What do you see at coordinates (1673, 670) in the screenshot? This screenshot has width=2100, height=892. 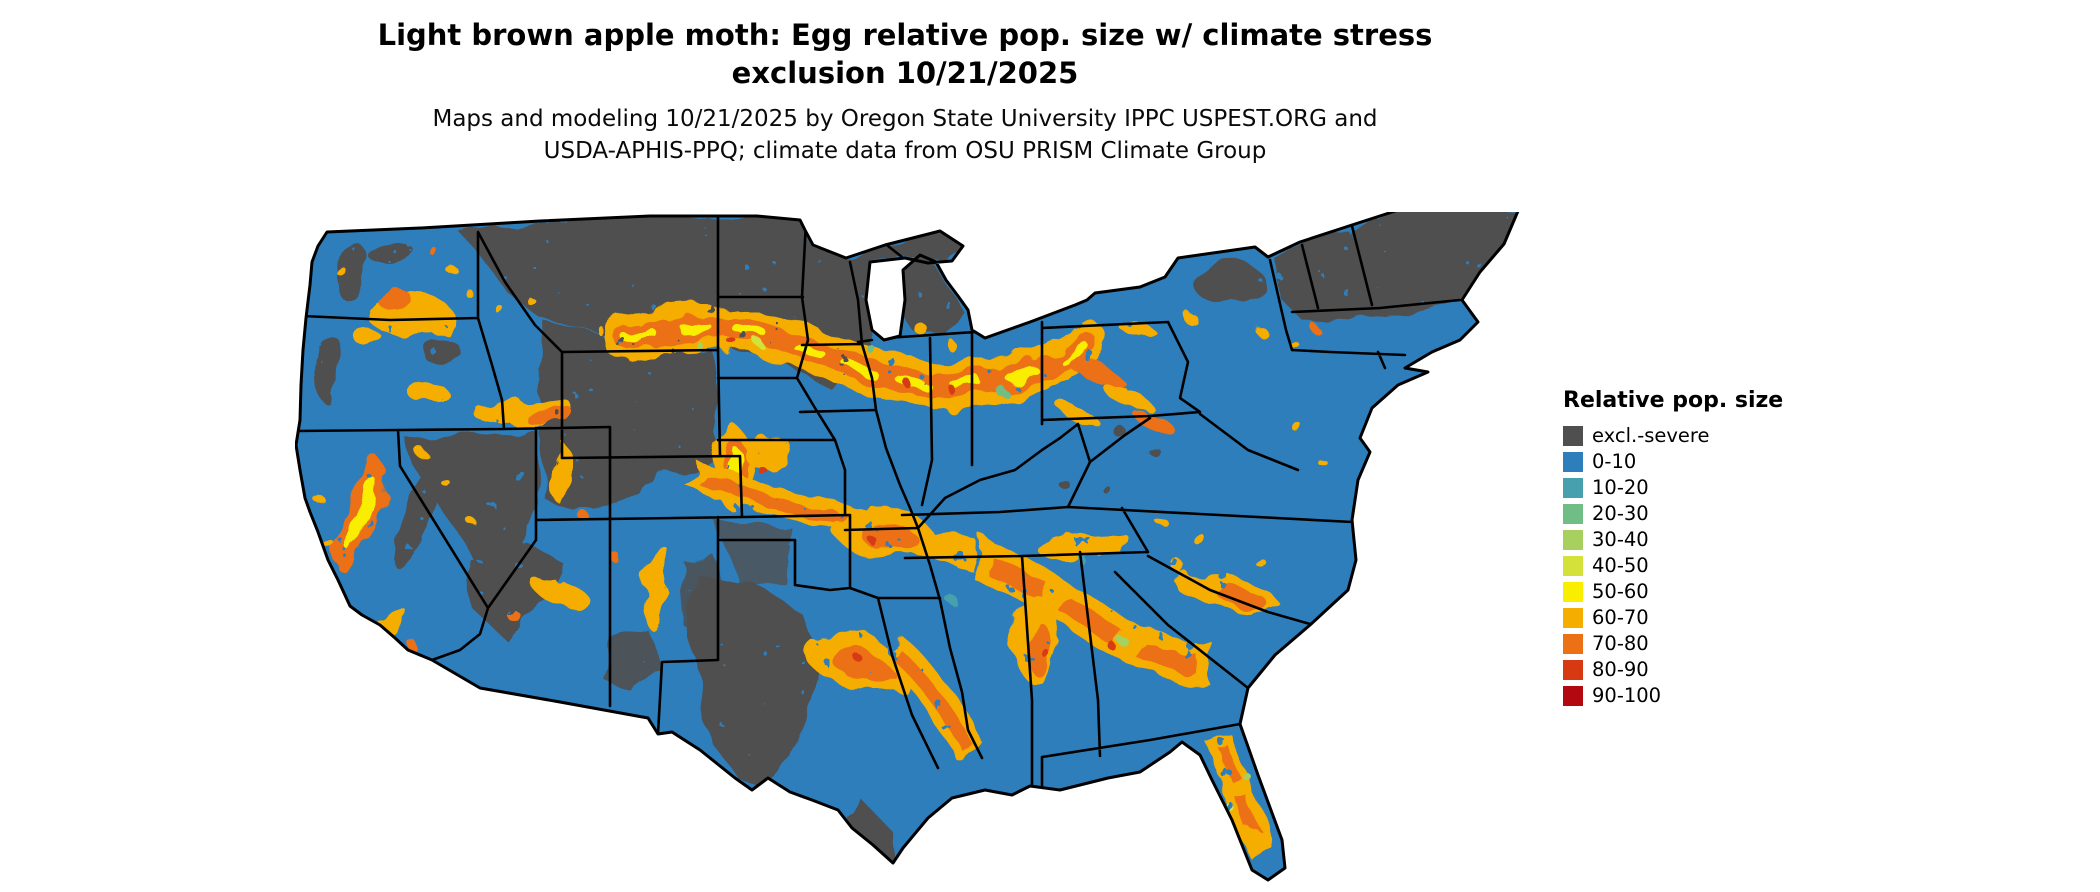 I see `legend-item: 80-90` at bounding box center [1673, 670].